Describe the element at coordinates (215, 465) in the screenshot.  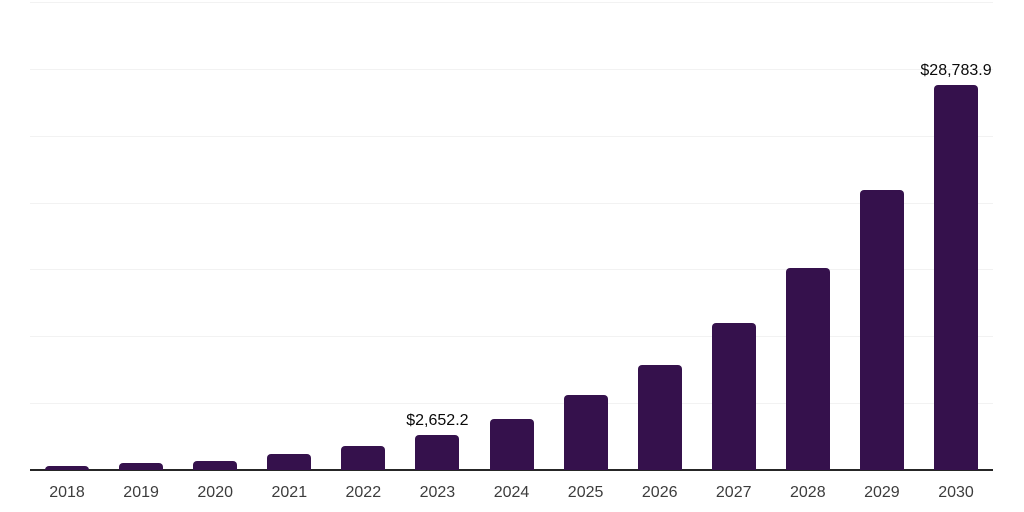
I see `bar-2020` at that location.